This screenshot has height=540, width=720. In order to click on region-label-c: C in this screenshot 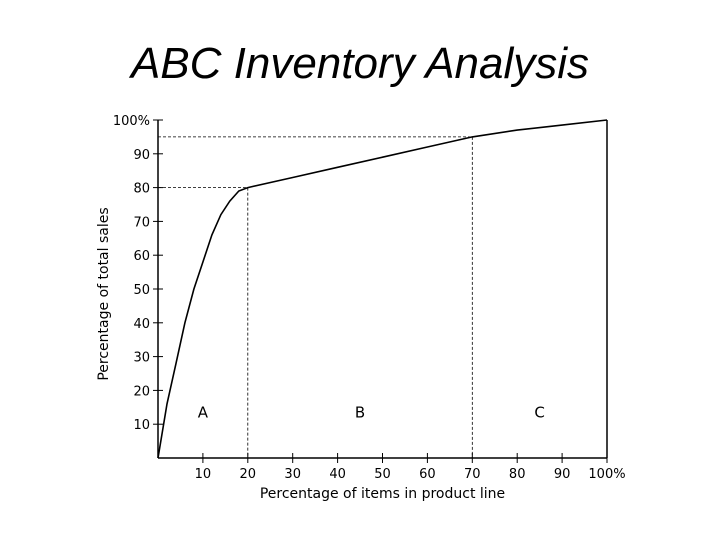, I will do `click(539, 412)`.